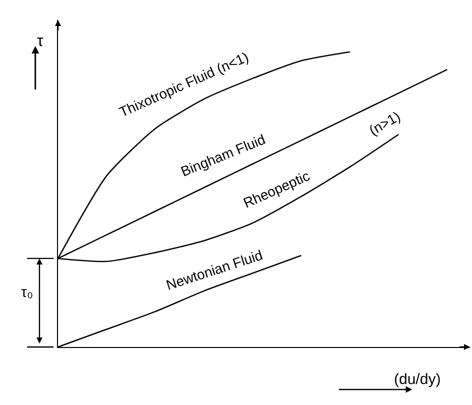 The image size is (472, 405). I want to click on x-axis-title: (du/dy), so click(417, 379).